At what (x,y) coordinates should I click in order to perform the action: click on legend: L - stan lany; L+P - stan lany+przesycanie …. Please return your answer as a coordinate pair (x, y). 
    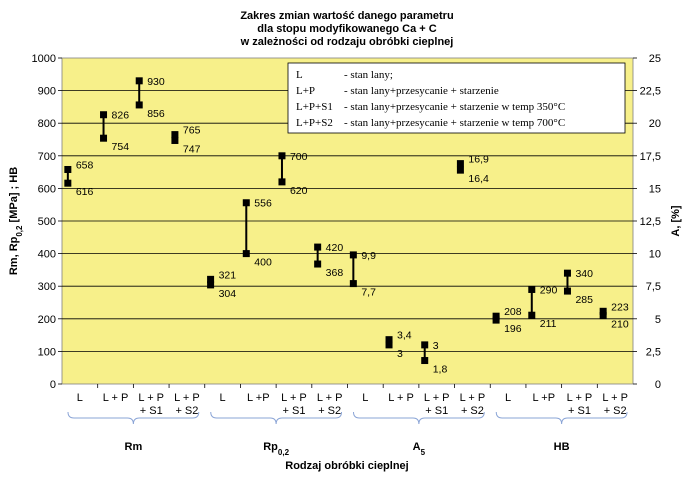
    Looking at the image, I should click on (456, 98).